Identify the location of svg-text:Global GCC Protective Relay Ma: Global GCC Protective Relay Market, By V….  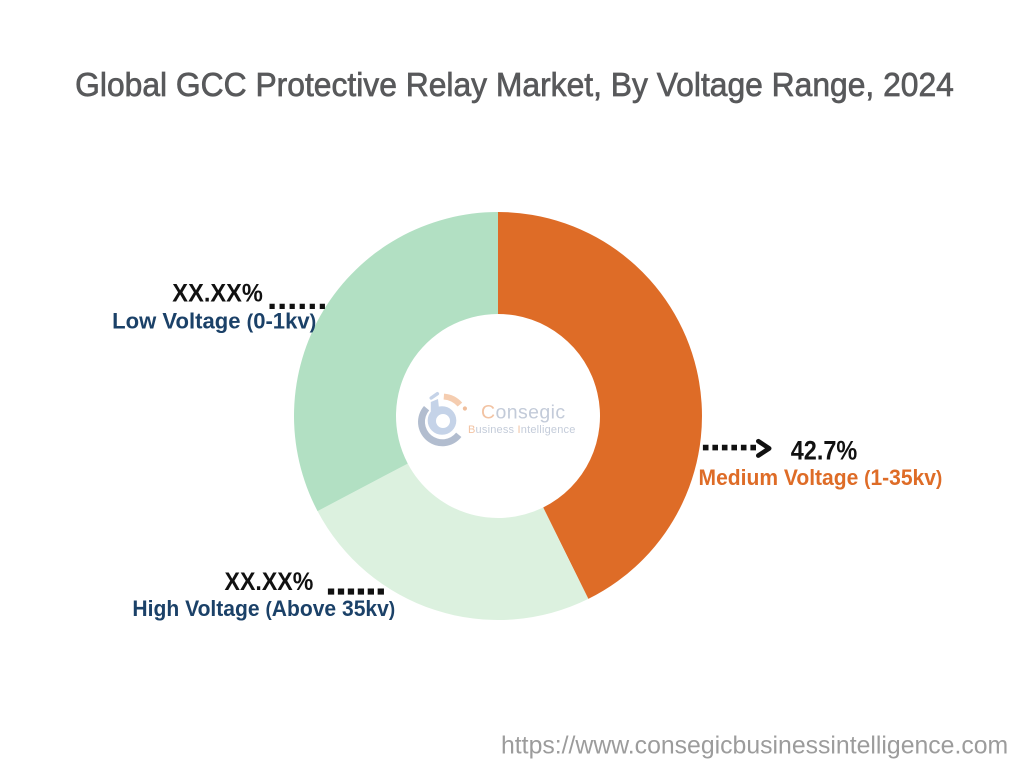
(514, 84).